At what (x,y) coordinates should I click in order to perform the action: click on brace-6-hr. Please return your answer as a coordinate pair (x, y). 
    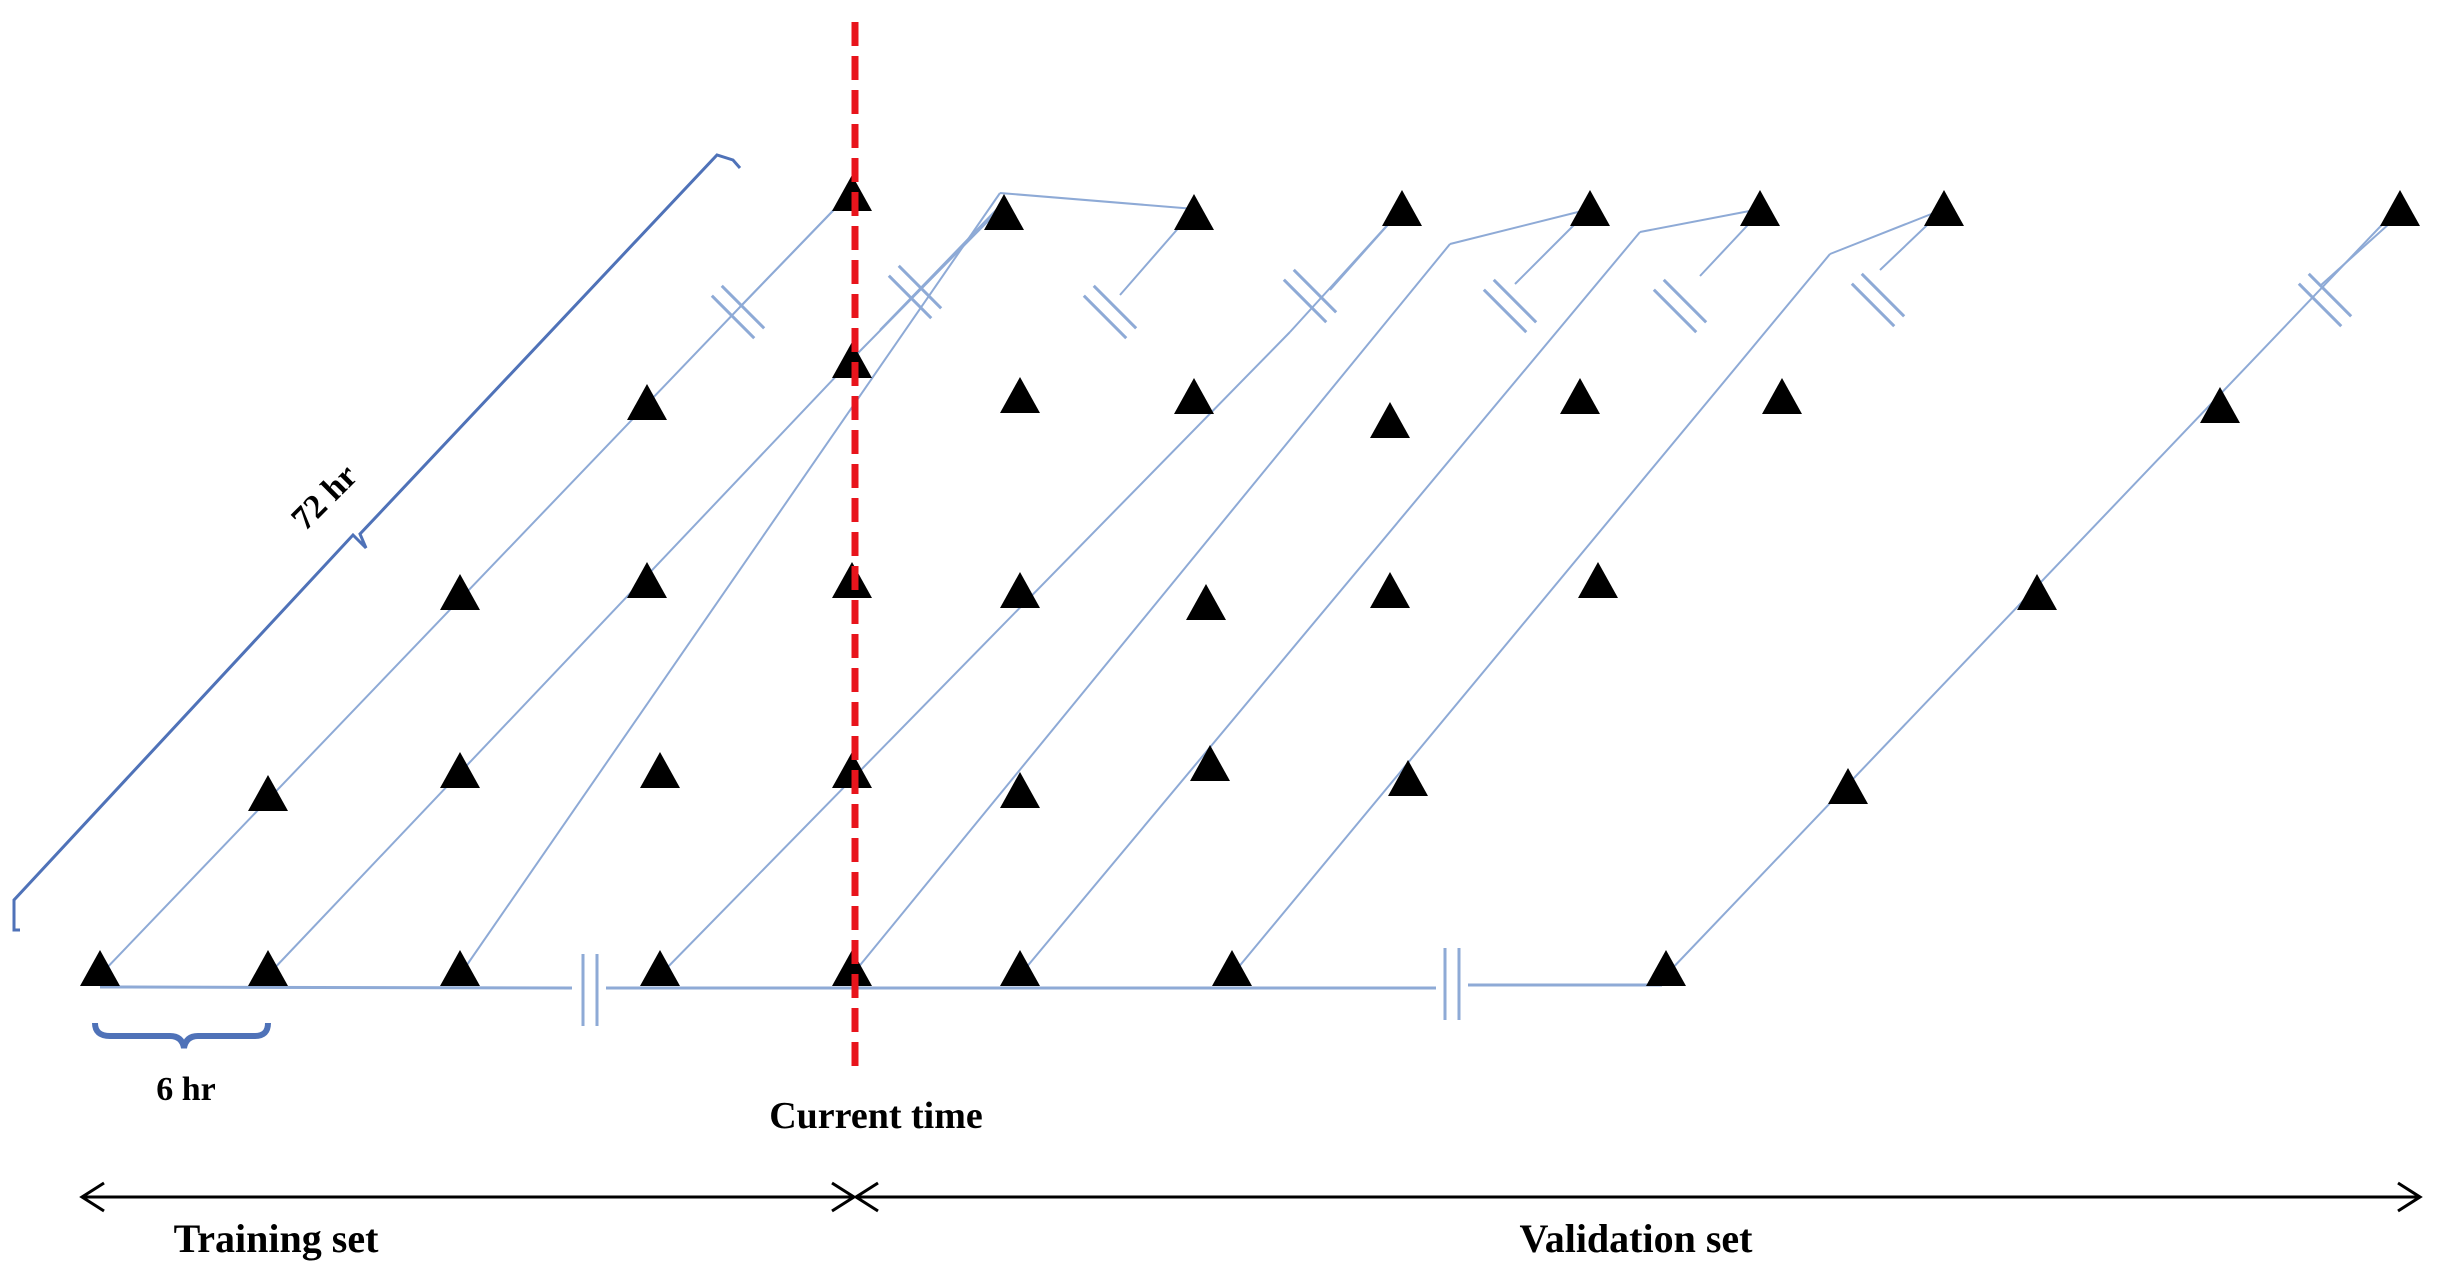
    Looking at the image, I should click on (181, 1035).